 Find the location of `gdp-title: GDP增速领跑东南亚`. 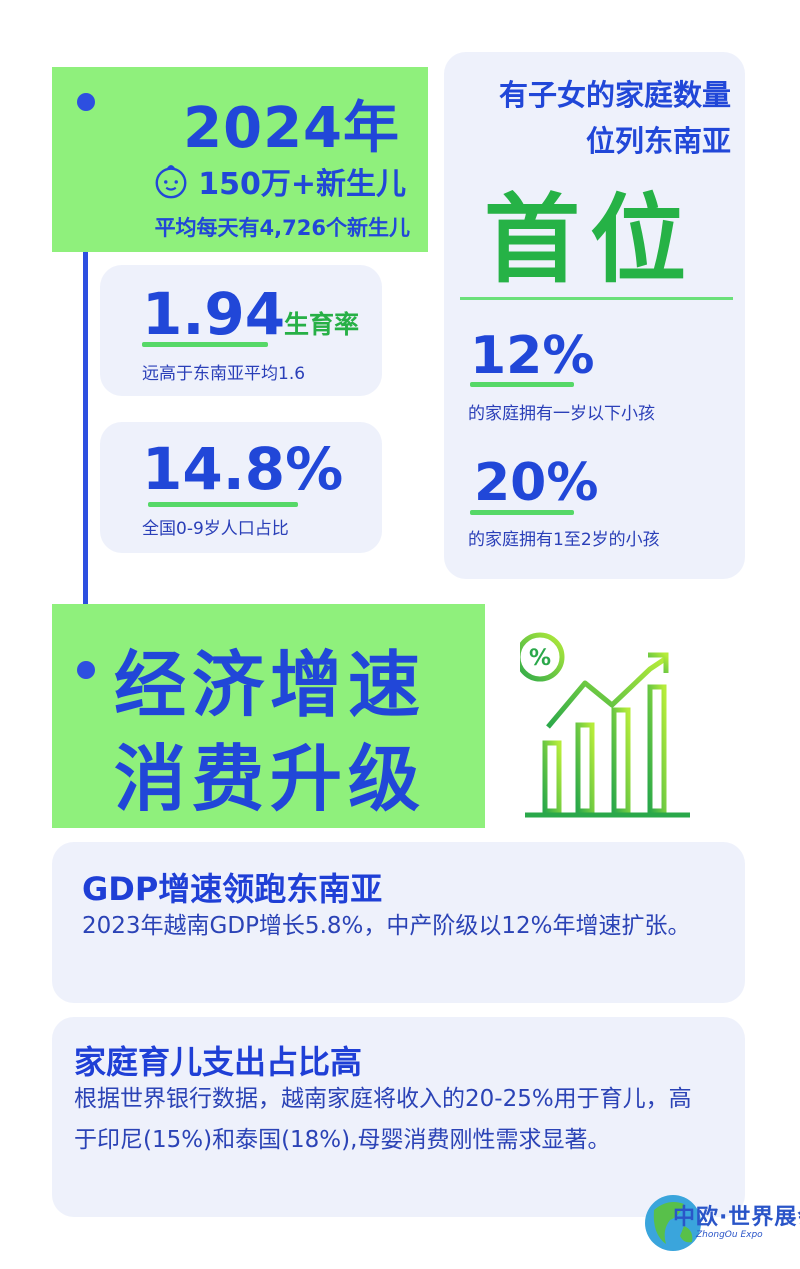

gdp-title: GDP增速领跑东南亚 is located at coordinates (232, 889).